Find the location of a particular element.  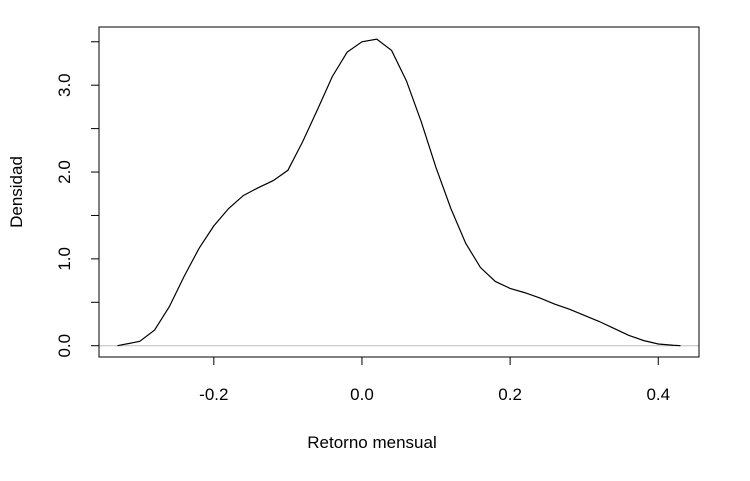

x-tick-label: 0.4 is located at coordinates (658, 394).